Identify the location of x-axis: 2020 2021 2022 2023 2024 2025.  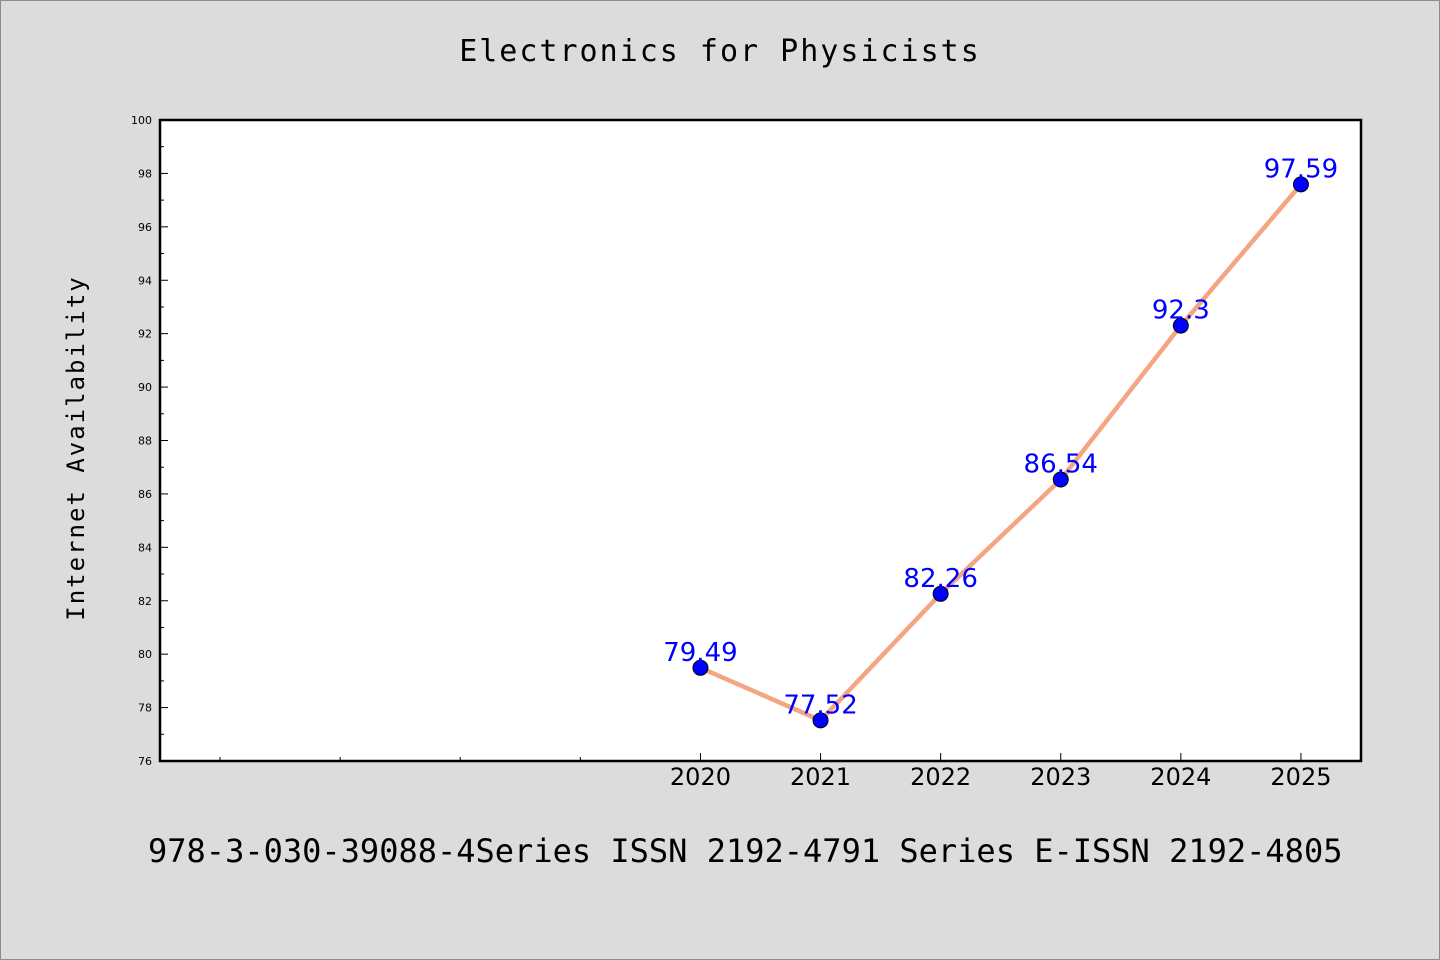
(775, 772).